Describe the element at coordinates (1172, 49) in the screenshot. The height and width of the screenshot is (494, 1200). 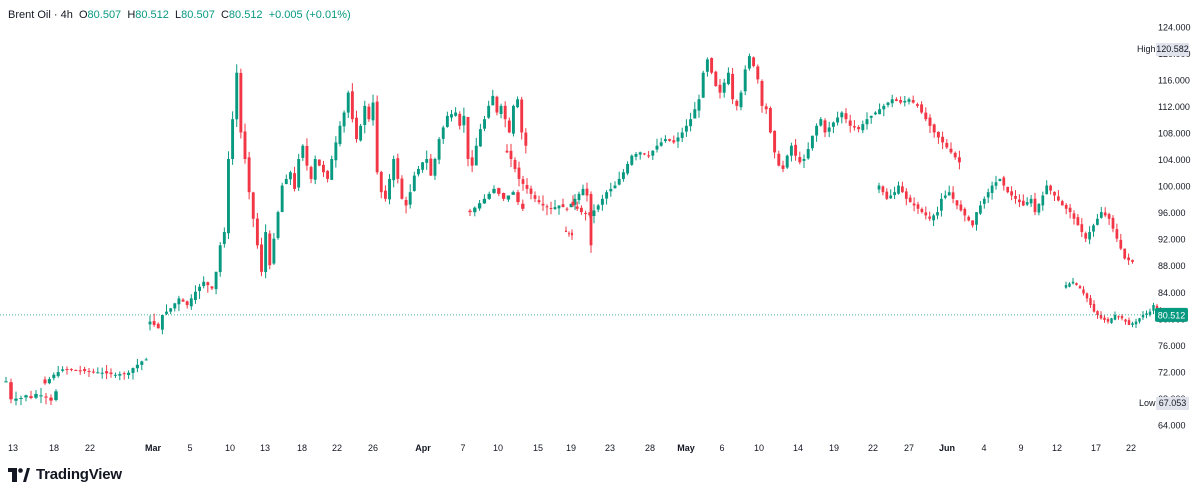
I see `high-value-badge` at that location.